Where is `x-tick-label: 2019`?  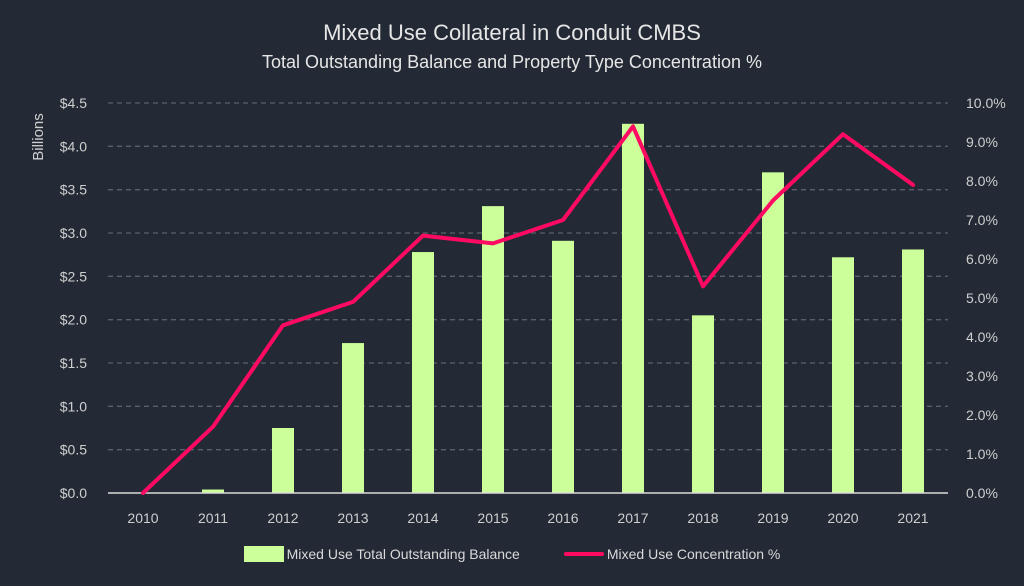 x-tick-label: 2019 is located at coordinates (772, 518).